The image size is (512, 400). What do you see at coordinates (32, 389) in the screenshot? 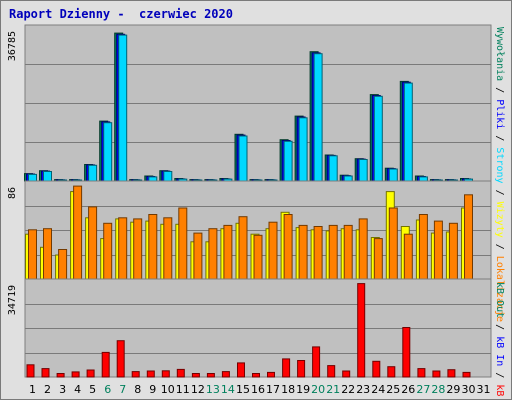
I see `x-tick-day-1: 1` at bounding box center [32, 389].